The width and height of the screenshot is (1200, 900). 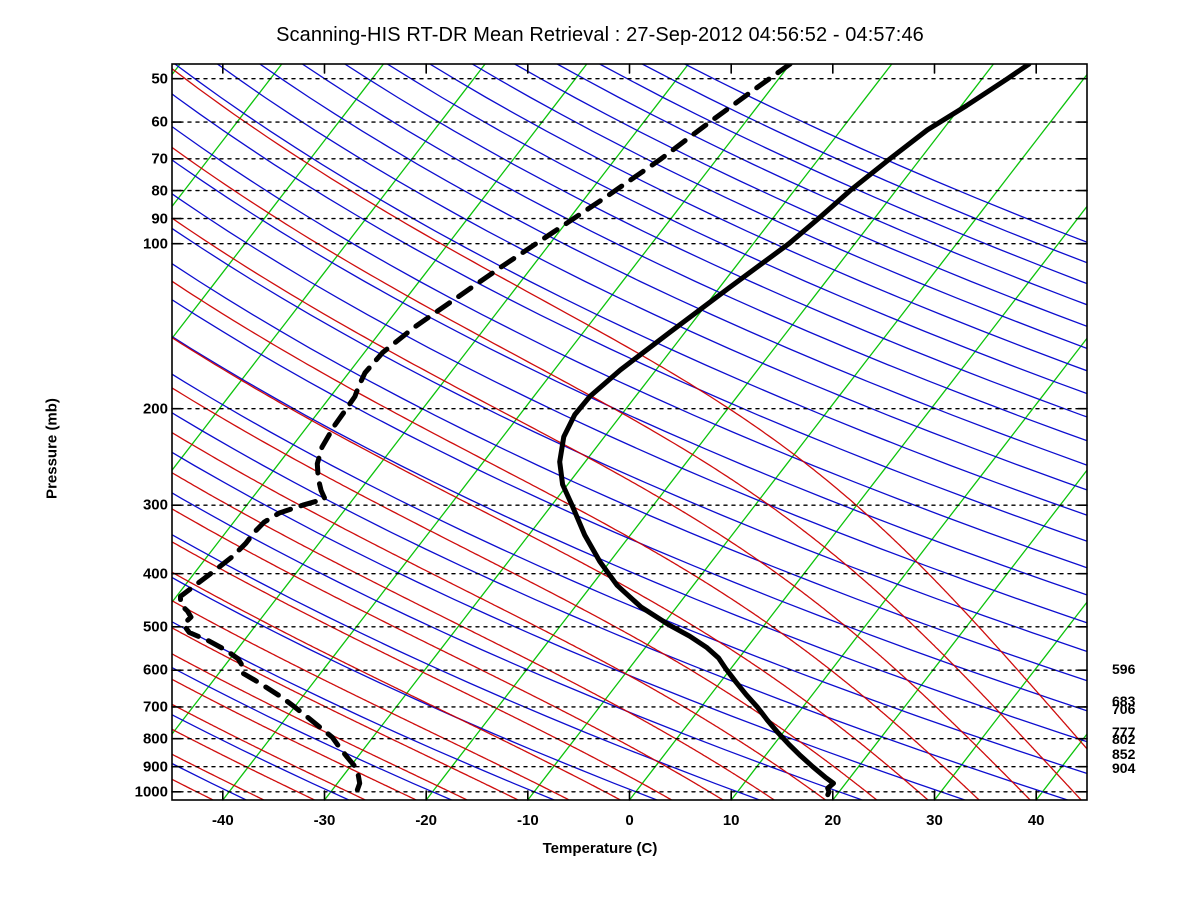 I want to click on y-tick-label: 70, so click(x=159, y=159).